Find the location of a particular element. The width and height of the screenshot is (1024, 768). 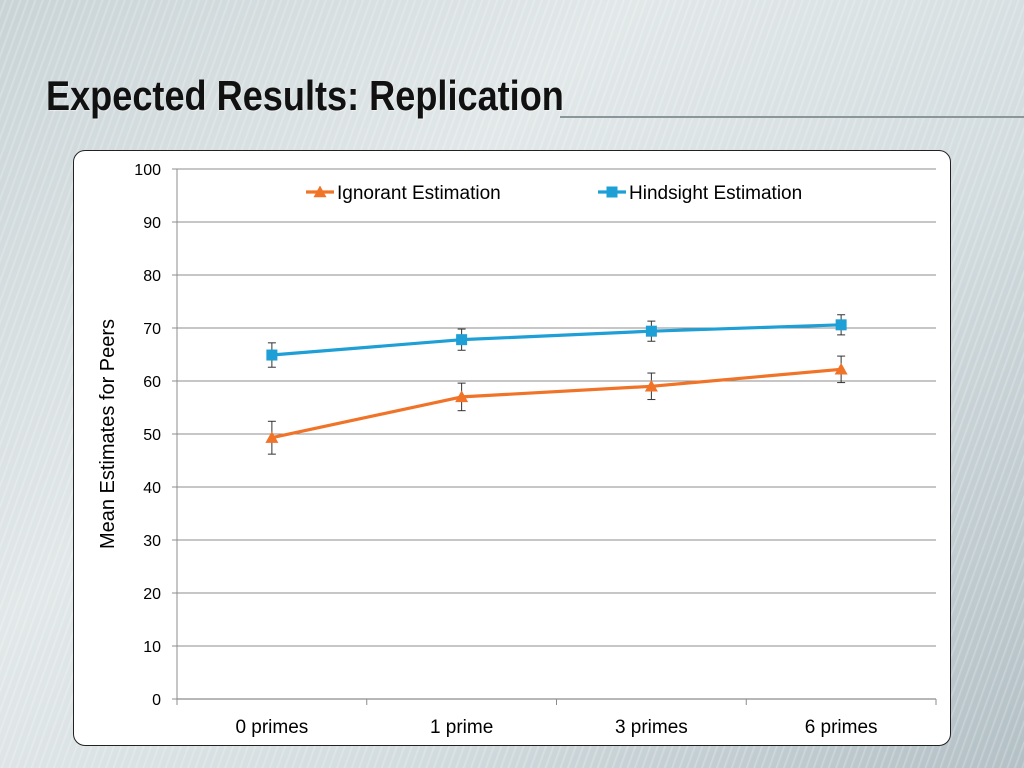

legend-marker-hindsight-estimation is located at coordinates (612, 192).